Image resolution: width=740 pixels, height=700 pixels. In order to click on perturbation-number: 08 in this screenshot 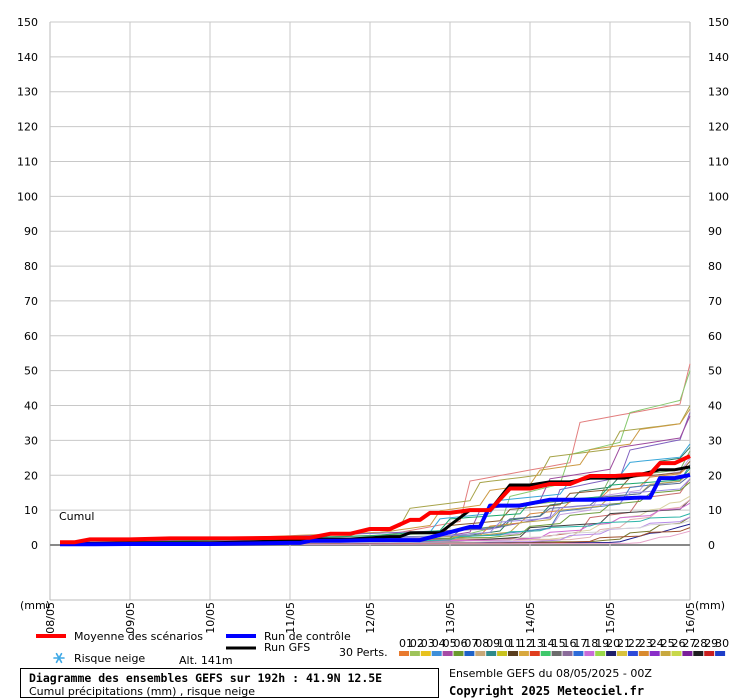, I will do `click(482, 643)`.